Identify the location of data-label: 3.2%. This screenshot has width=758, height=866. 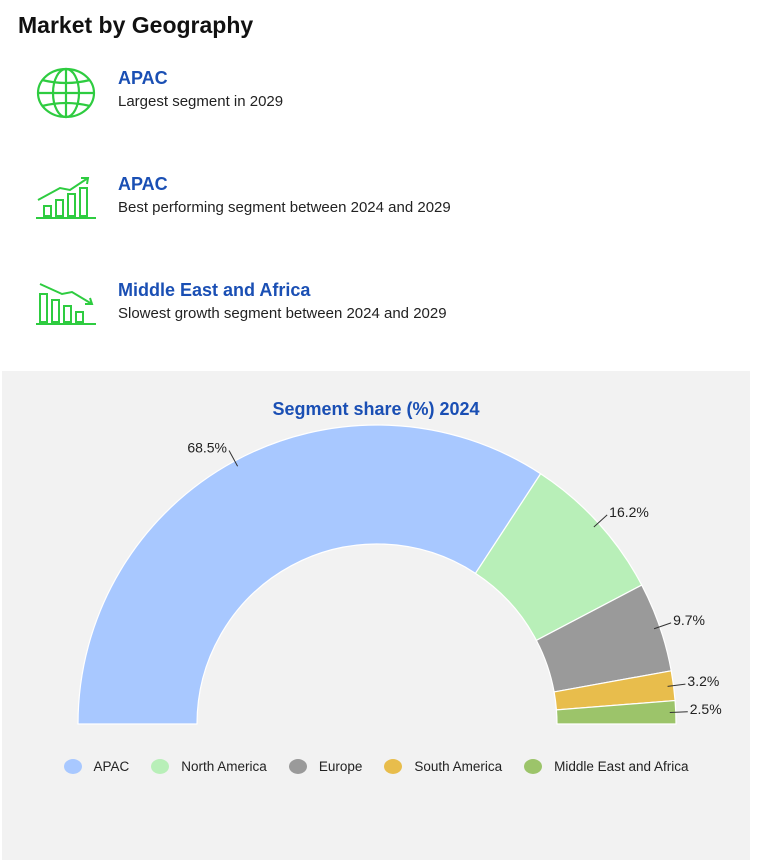
(703, 681).